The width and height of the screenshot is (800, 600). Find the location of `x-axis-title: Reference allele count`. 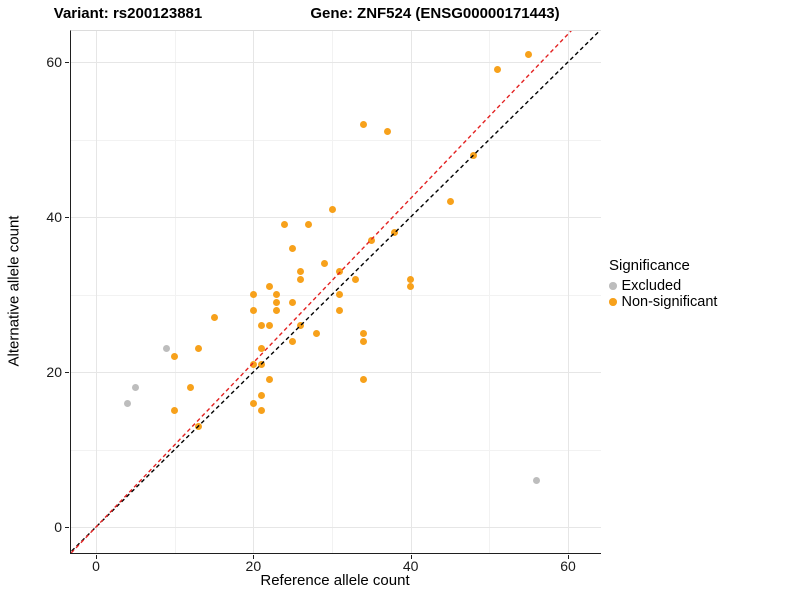

x-axis-title: Reference allele count is located at coordinates (335, 580).